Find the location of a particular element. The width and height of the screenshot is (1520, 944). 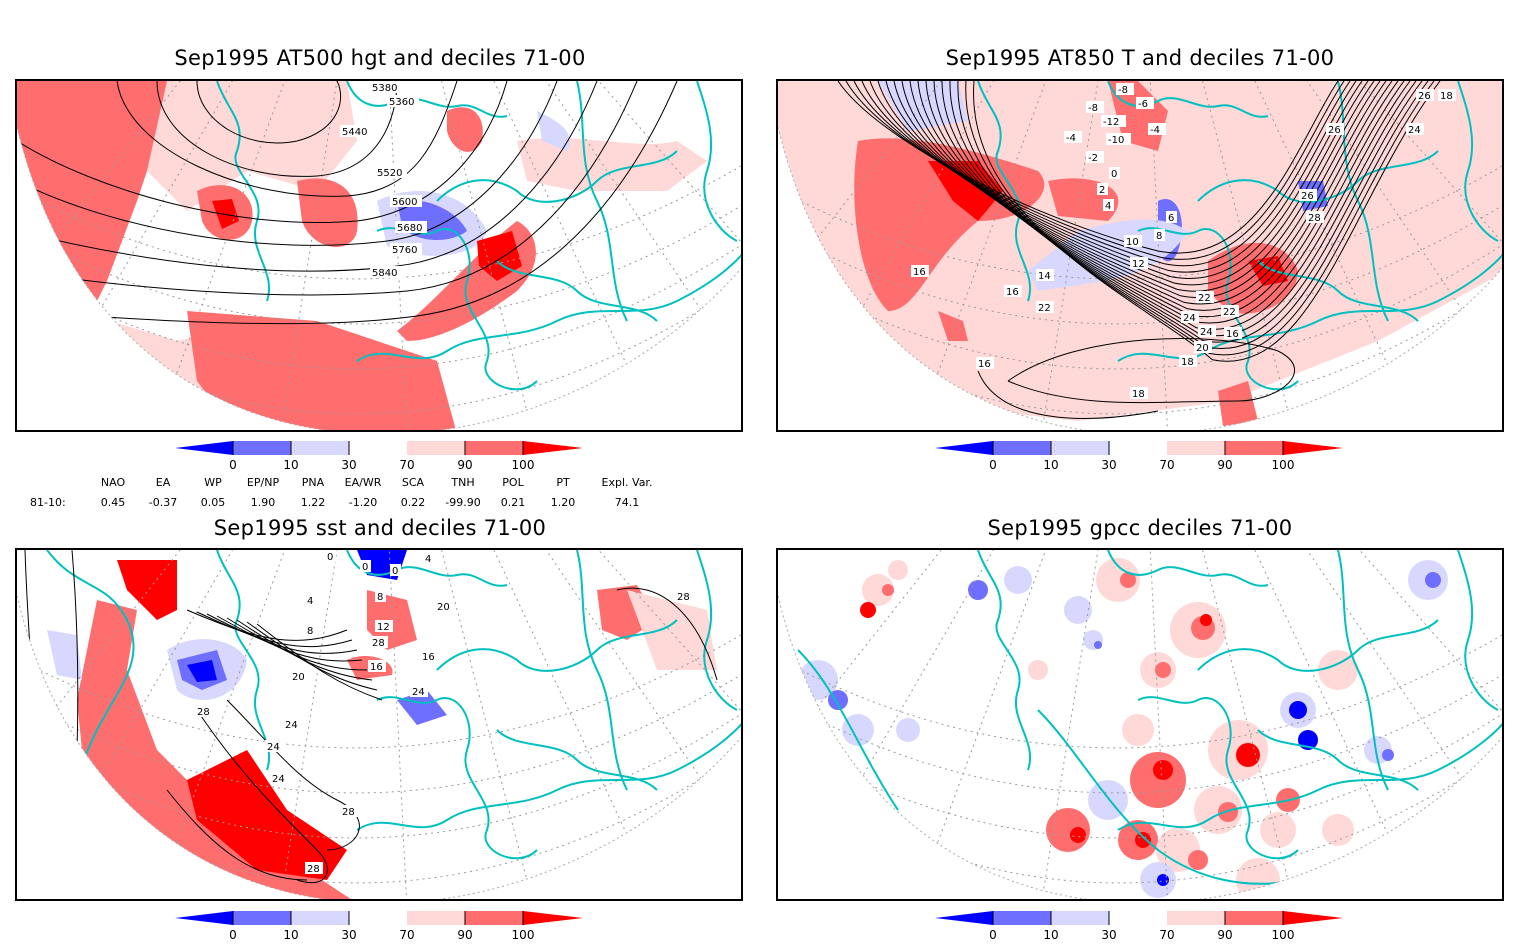

index-value: 1.90 is located at coordinates (263, 502).